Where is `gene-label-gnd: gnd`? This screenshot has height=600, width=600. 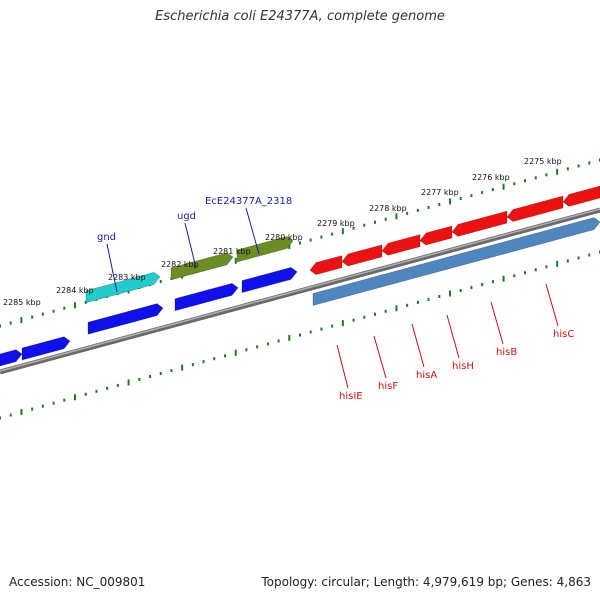
gene-label-gnd: gnd is located at coordinates (106, 237).